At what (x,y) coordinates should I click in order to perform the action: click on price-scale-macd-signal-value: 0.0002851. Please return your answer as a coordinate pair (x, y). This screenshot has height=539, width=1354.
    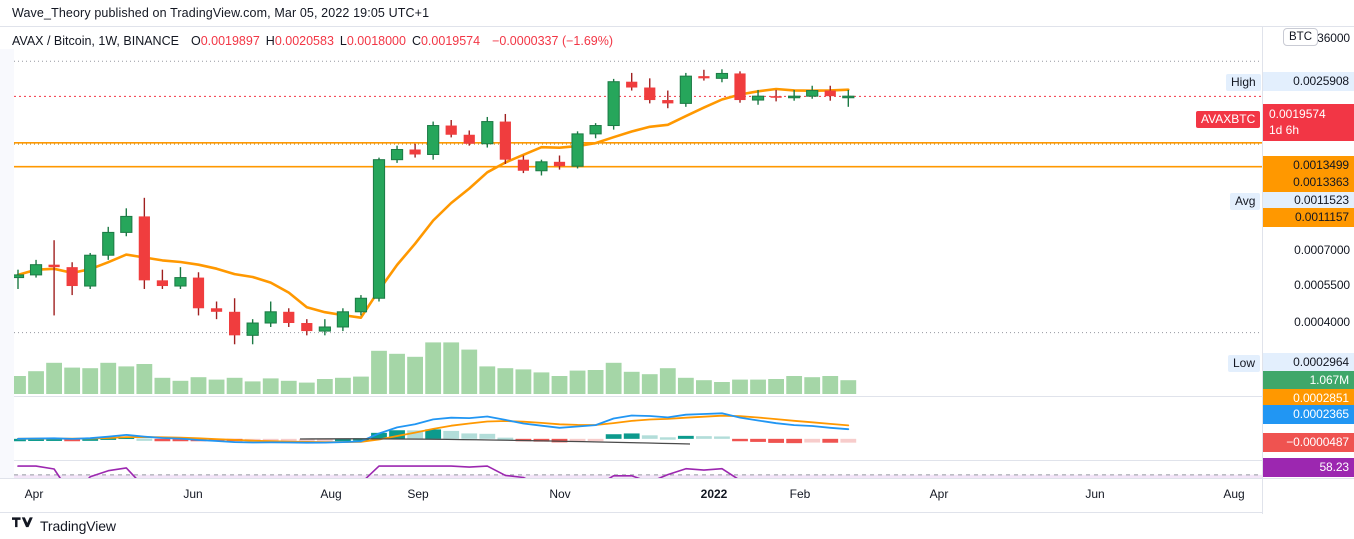
    Looking at the image, I should click on (1308, 398).